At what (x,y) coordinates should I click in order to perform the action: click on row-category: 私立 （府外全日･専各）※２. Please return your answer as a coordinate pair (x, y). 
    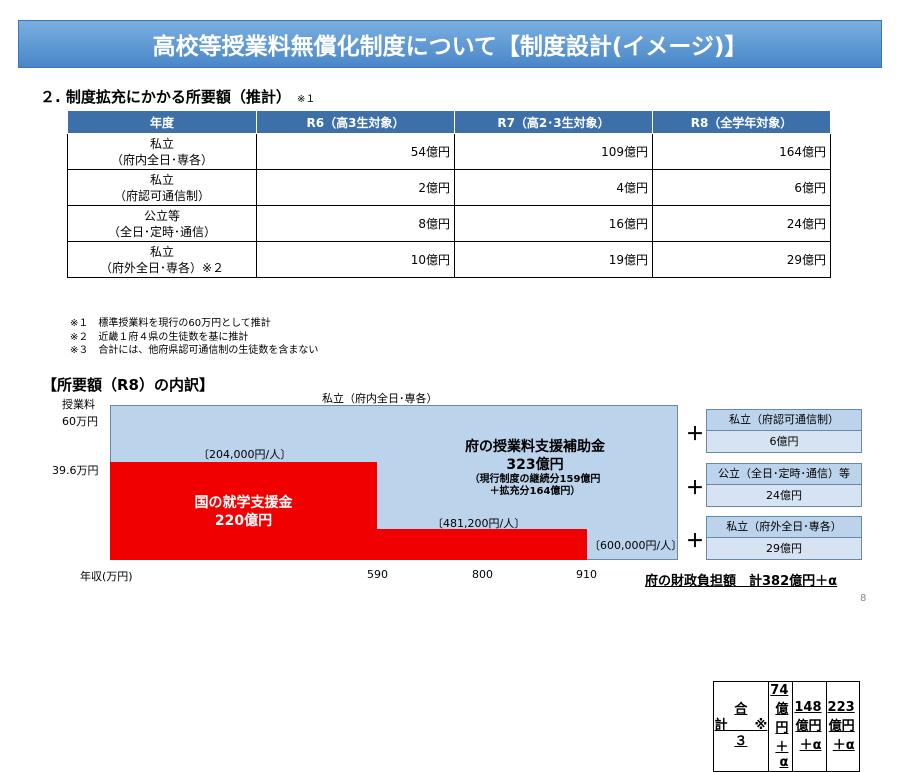
    Looking at the image, I should click on (162, 259).